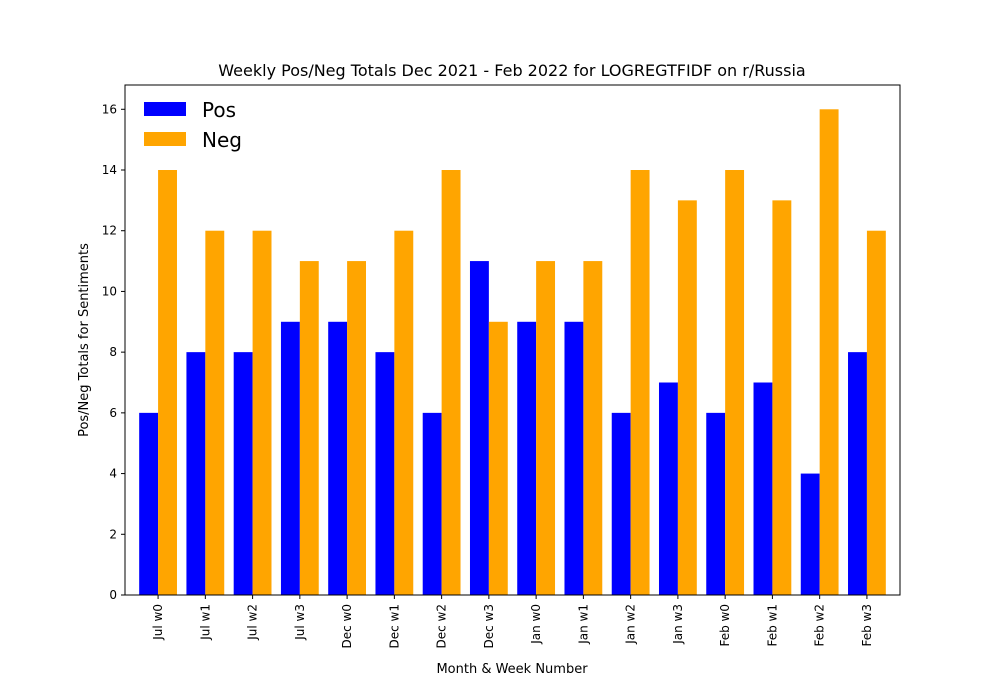 The width and height of the screenshot is (1000, 700). Describe the element at coordinates (347, 626) in the screenshot. I see `x-tick-label: Dec w0` at that location.